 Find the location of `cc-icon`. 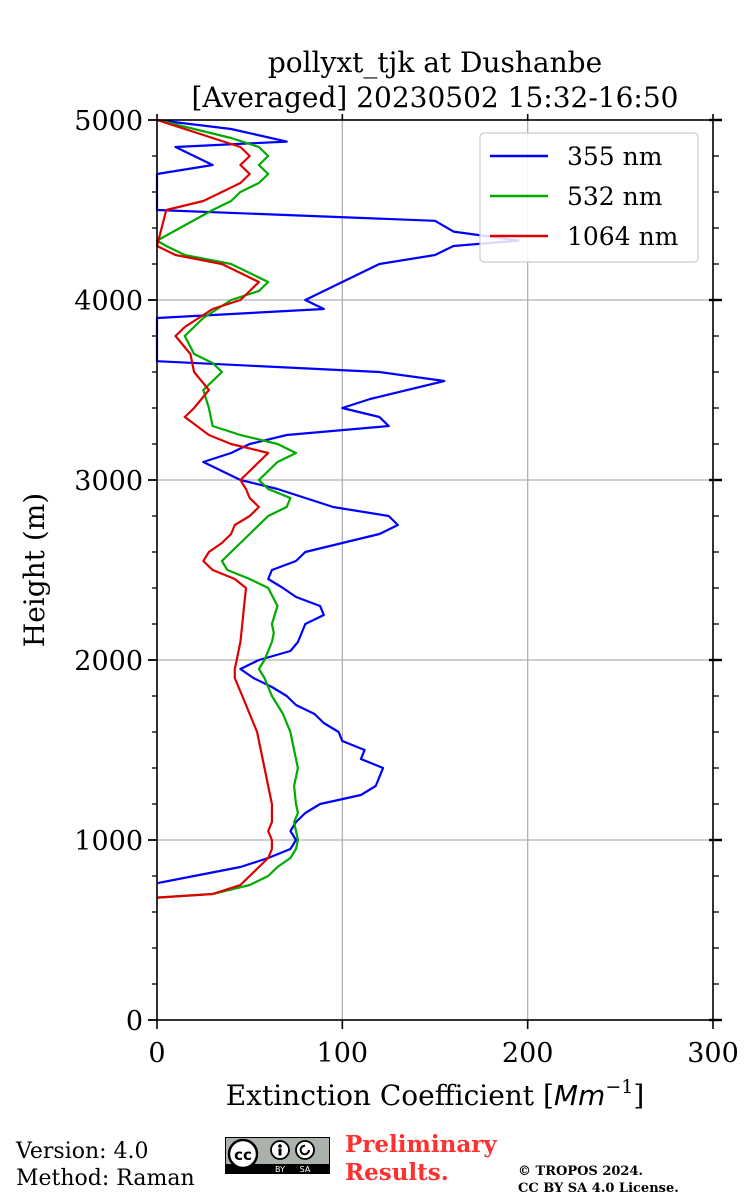

cc-icon is located at coordinates (243, 1154).